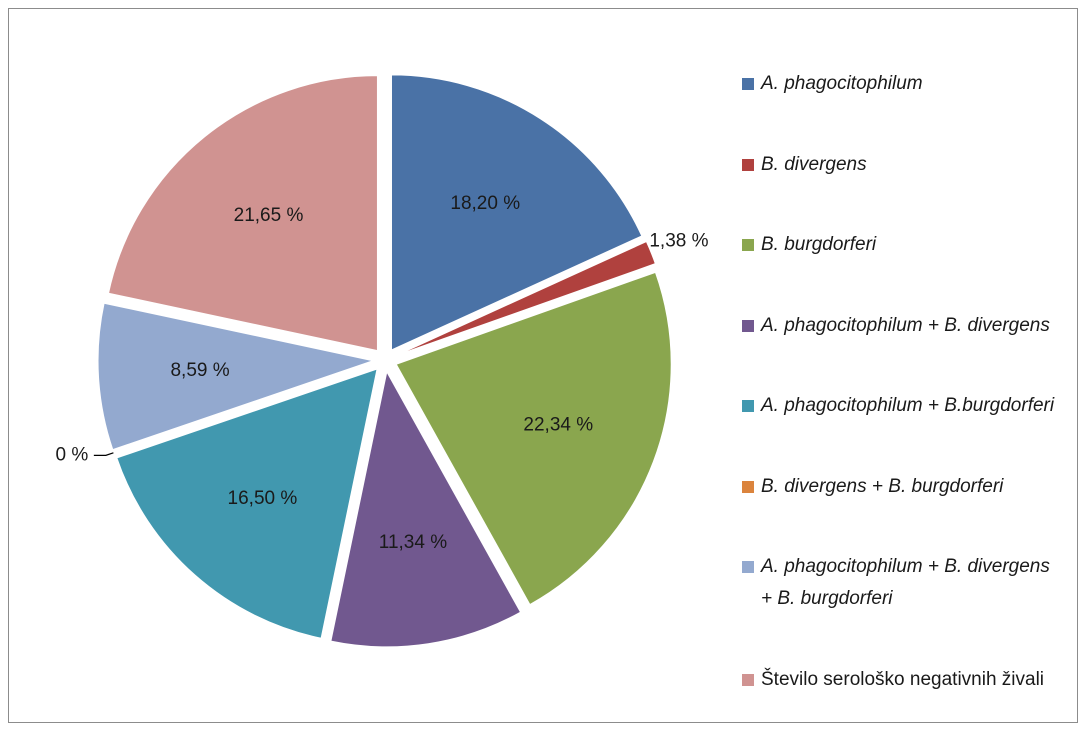 The width and height of the screenshot is (1086, 731). Describe the element at coordinates (269, 215) in the screenshot. I see `data-label: 21,65 %` at that location.